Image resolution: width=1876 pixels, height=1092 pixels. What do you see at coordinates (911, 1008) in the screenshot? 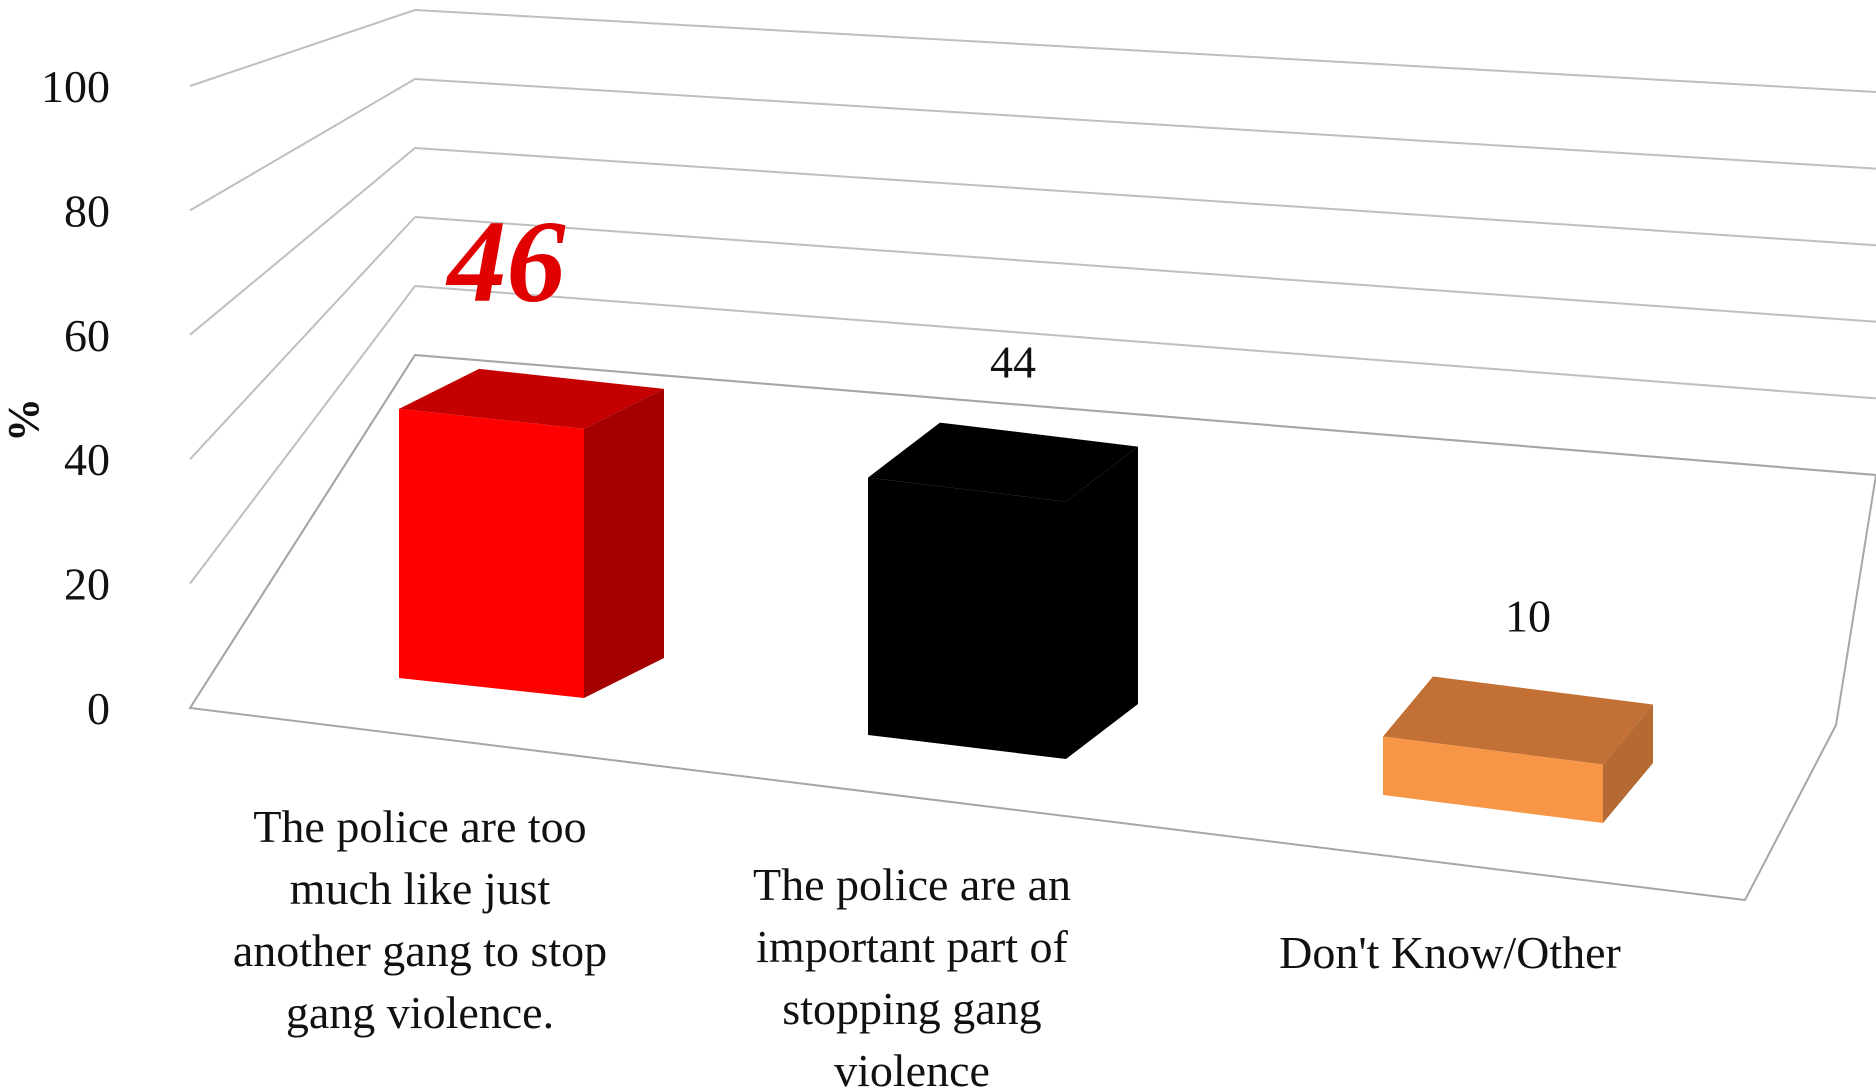
I see `category-label-line: stopping gang` at bounding box center [911, 1008].